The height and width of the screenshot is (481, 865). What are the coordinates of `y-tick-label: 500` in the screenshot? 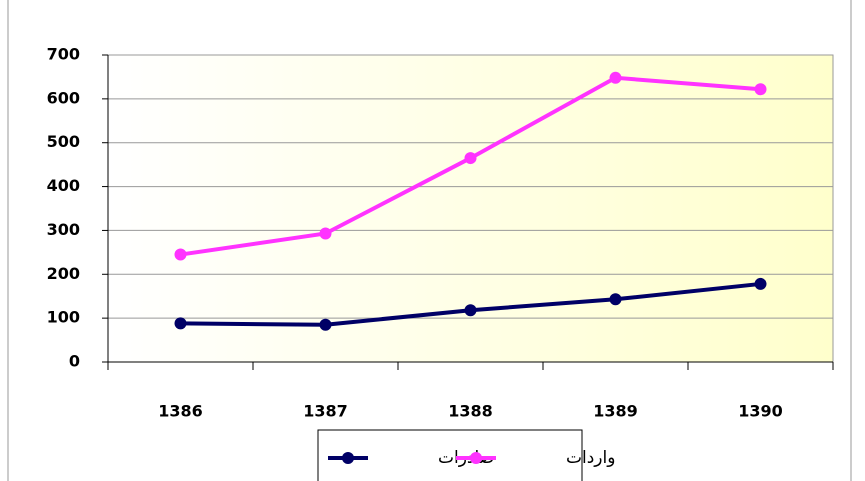 It's located at (63, 141).